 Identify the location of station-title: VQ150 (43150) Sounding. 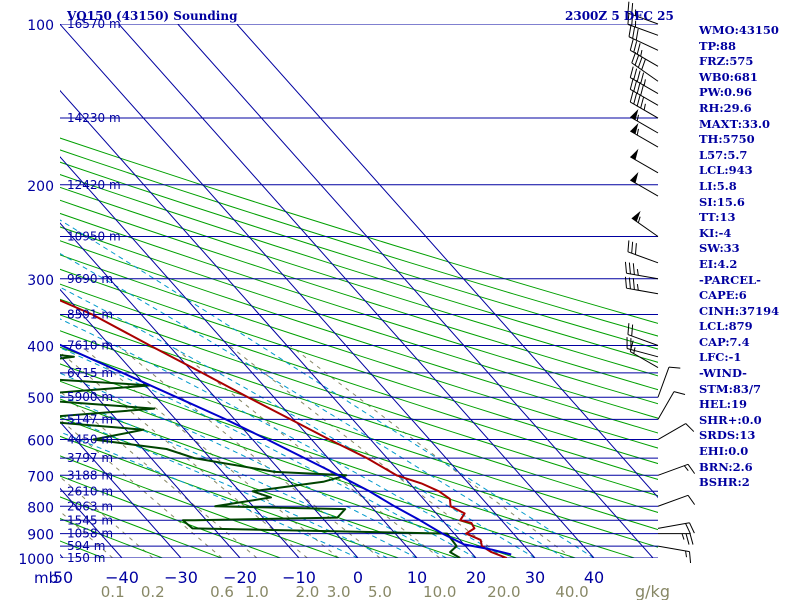
(152, 16).